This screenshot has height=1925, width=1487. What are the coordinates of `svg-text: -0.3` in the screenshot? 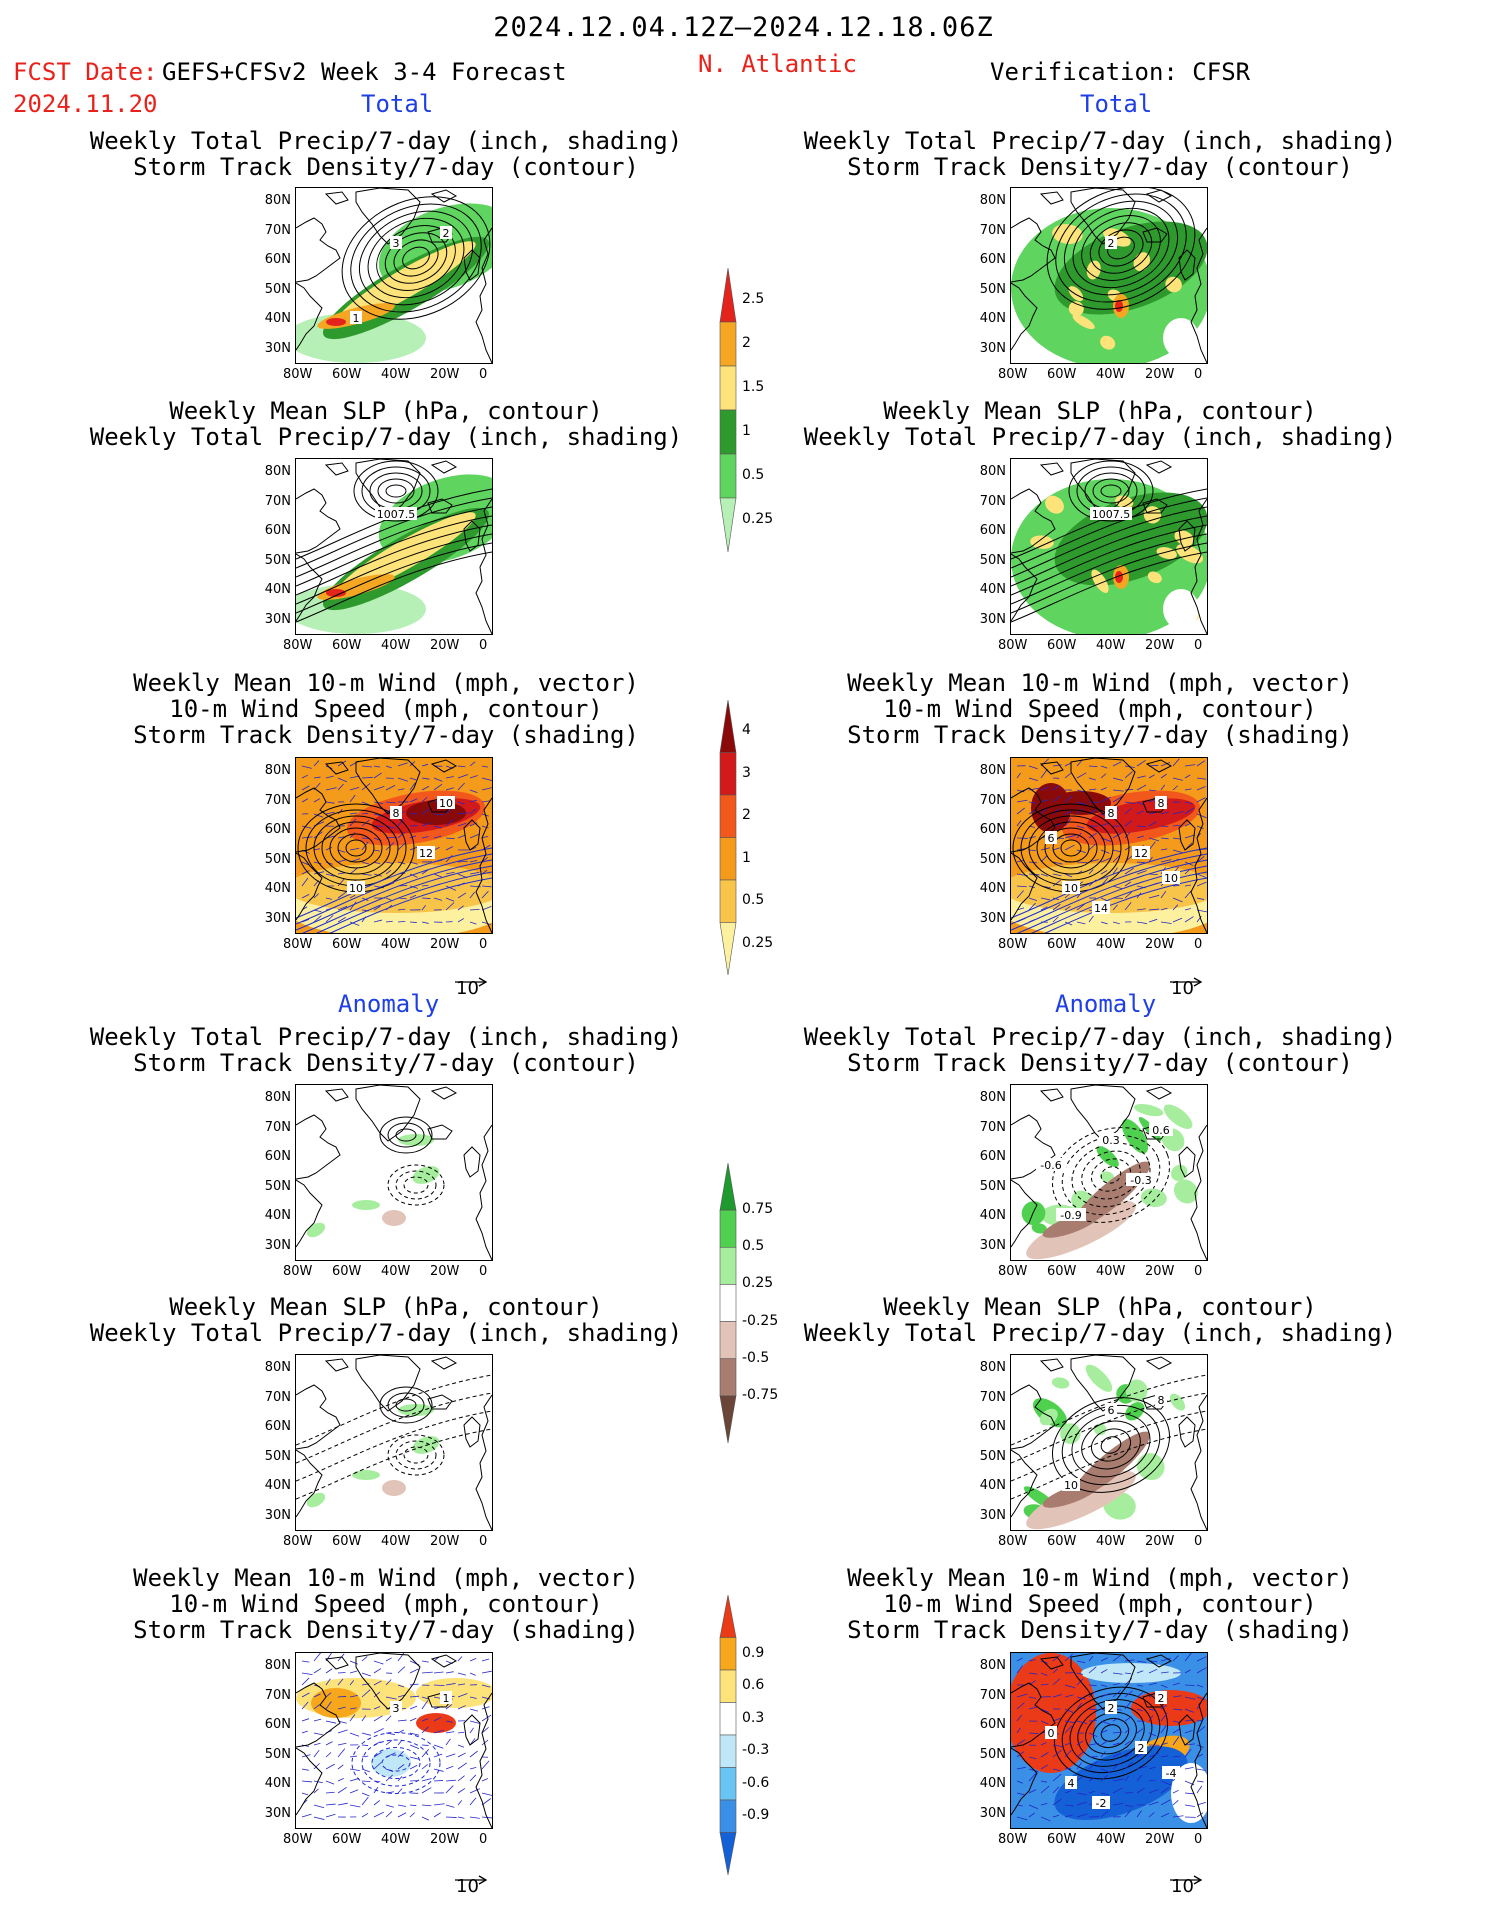 It's located at (1140, 1180).